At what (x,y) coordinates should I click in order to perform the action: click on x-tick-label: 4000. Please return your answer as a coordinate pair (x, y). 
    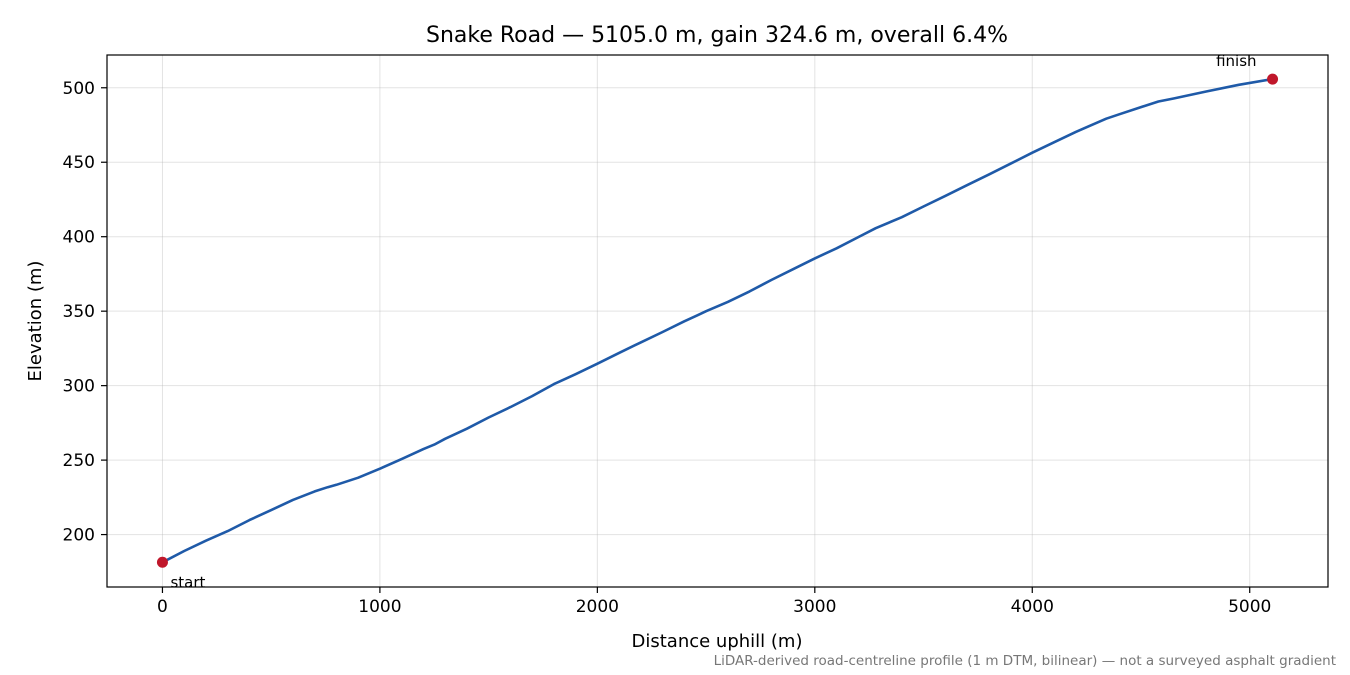
    Looking at the image, I should click on (1032, 607).